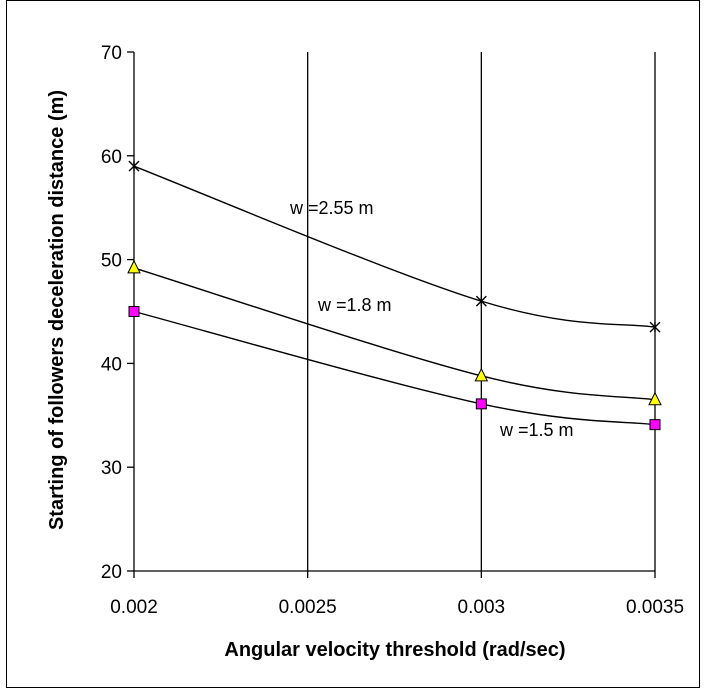  What do you see at coordinates (331, 208) in the screenshot?
I see `series-label: w =2.55 m` at bounding box center [331, 208].